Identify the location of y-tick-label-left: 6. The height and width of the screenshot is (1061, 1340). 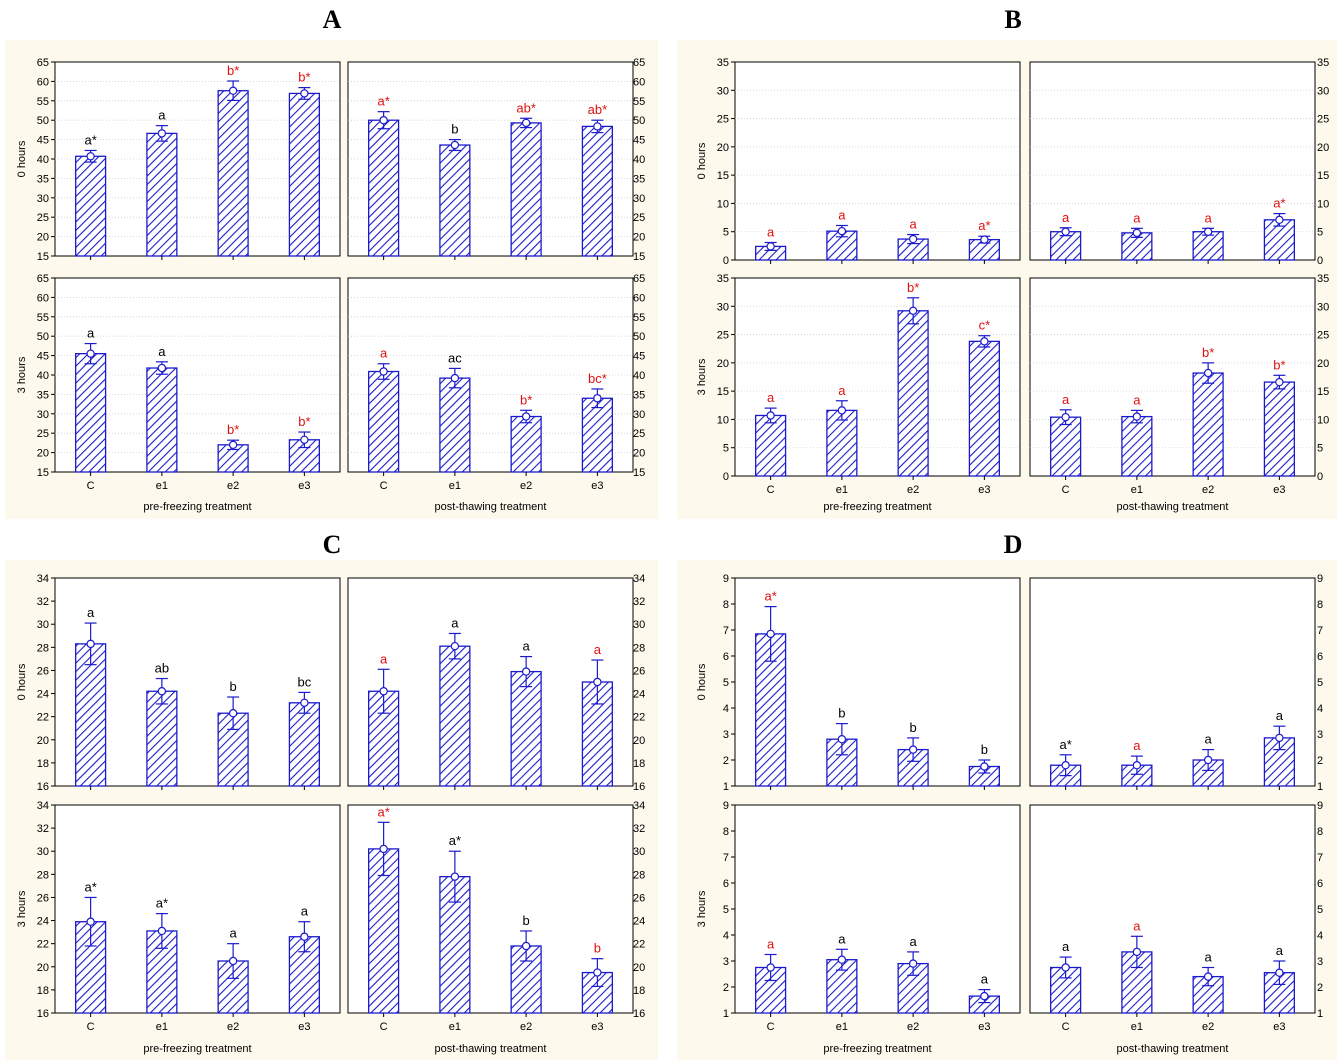
(726, 657).